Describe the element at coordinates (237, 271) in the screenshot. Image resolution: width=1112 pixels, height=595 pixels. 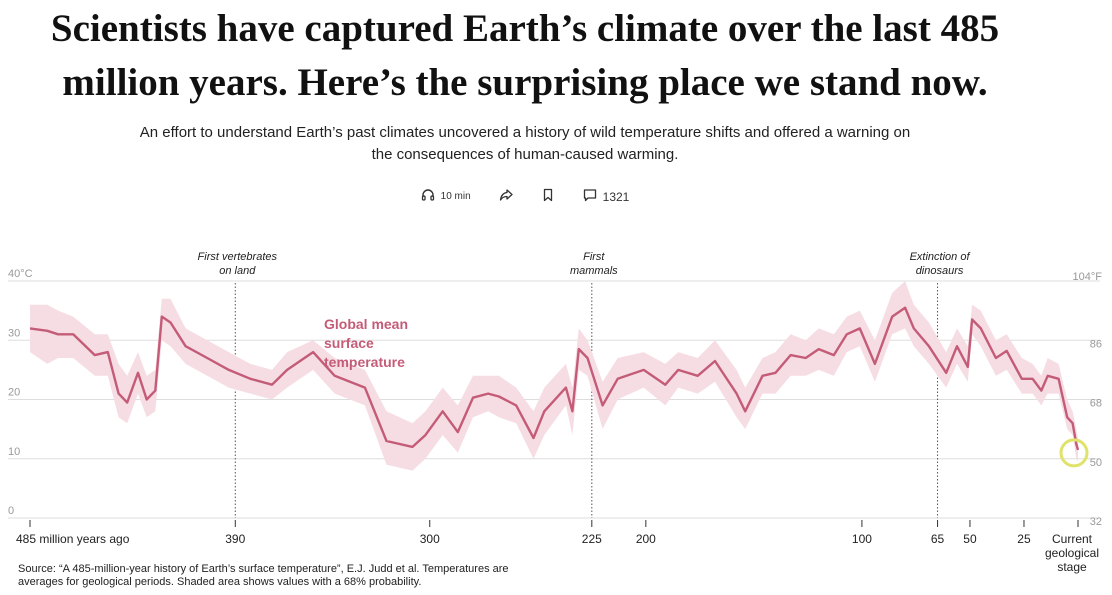
I see `annotation-label: on land` at that location.